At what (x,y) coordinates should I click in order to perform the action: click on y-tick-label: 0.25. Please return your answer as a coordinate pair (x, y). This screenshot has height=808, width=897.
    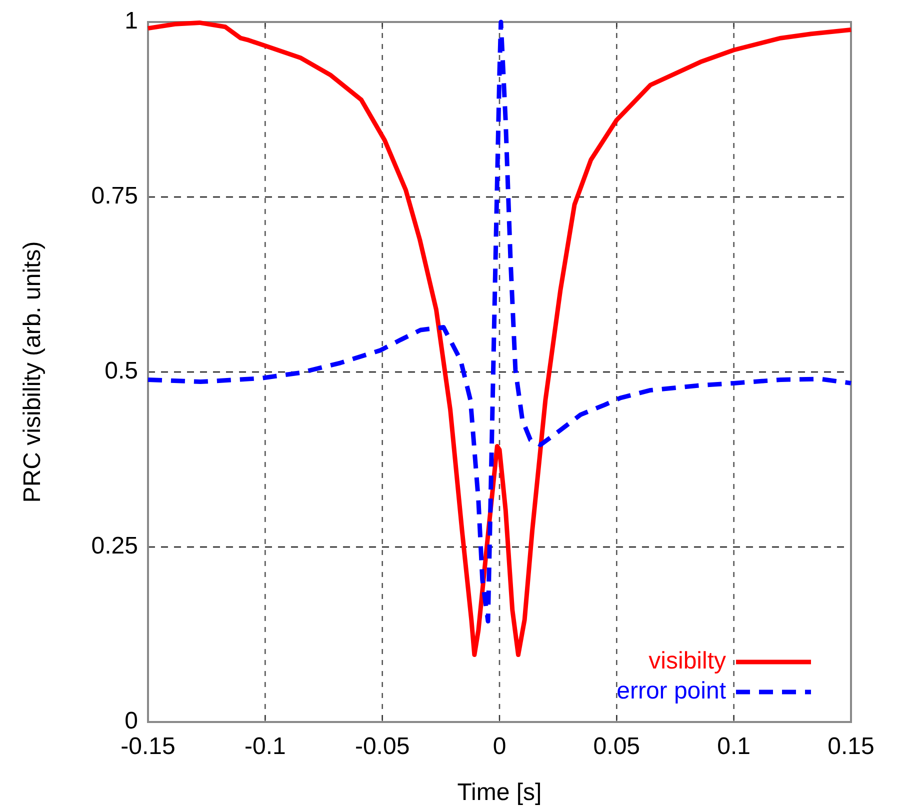
    Looking at the image, I should click on (114, 546).